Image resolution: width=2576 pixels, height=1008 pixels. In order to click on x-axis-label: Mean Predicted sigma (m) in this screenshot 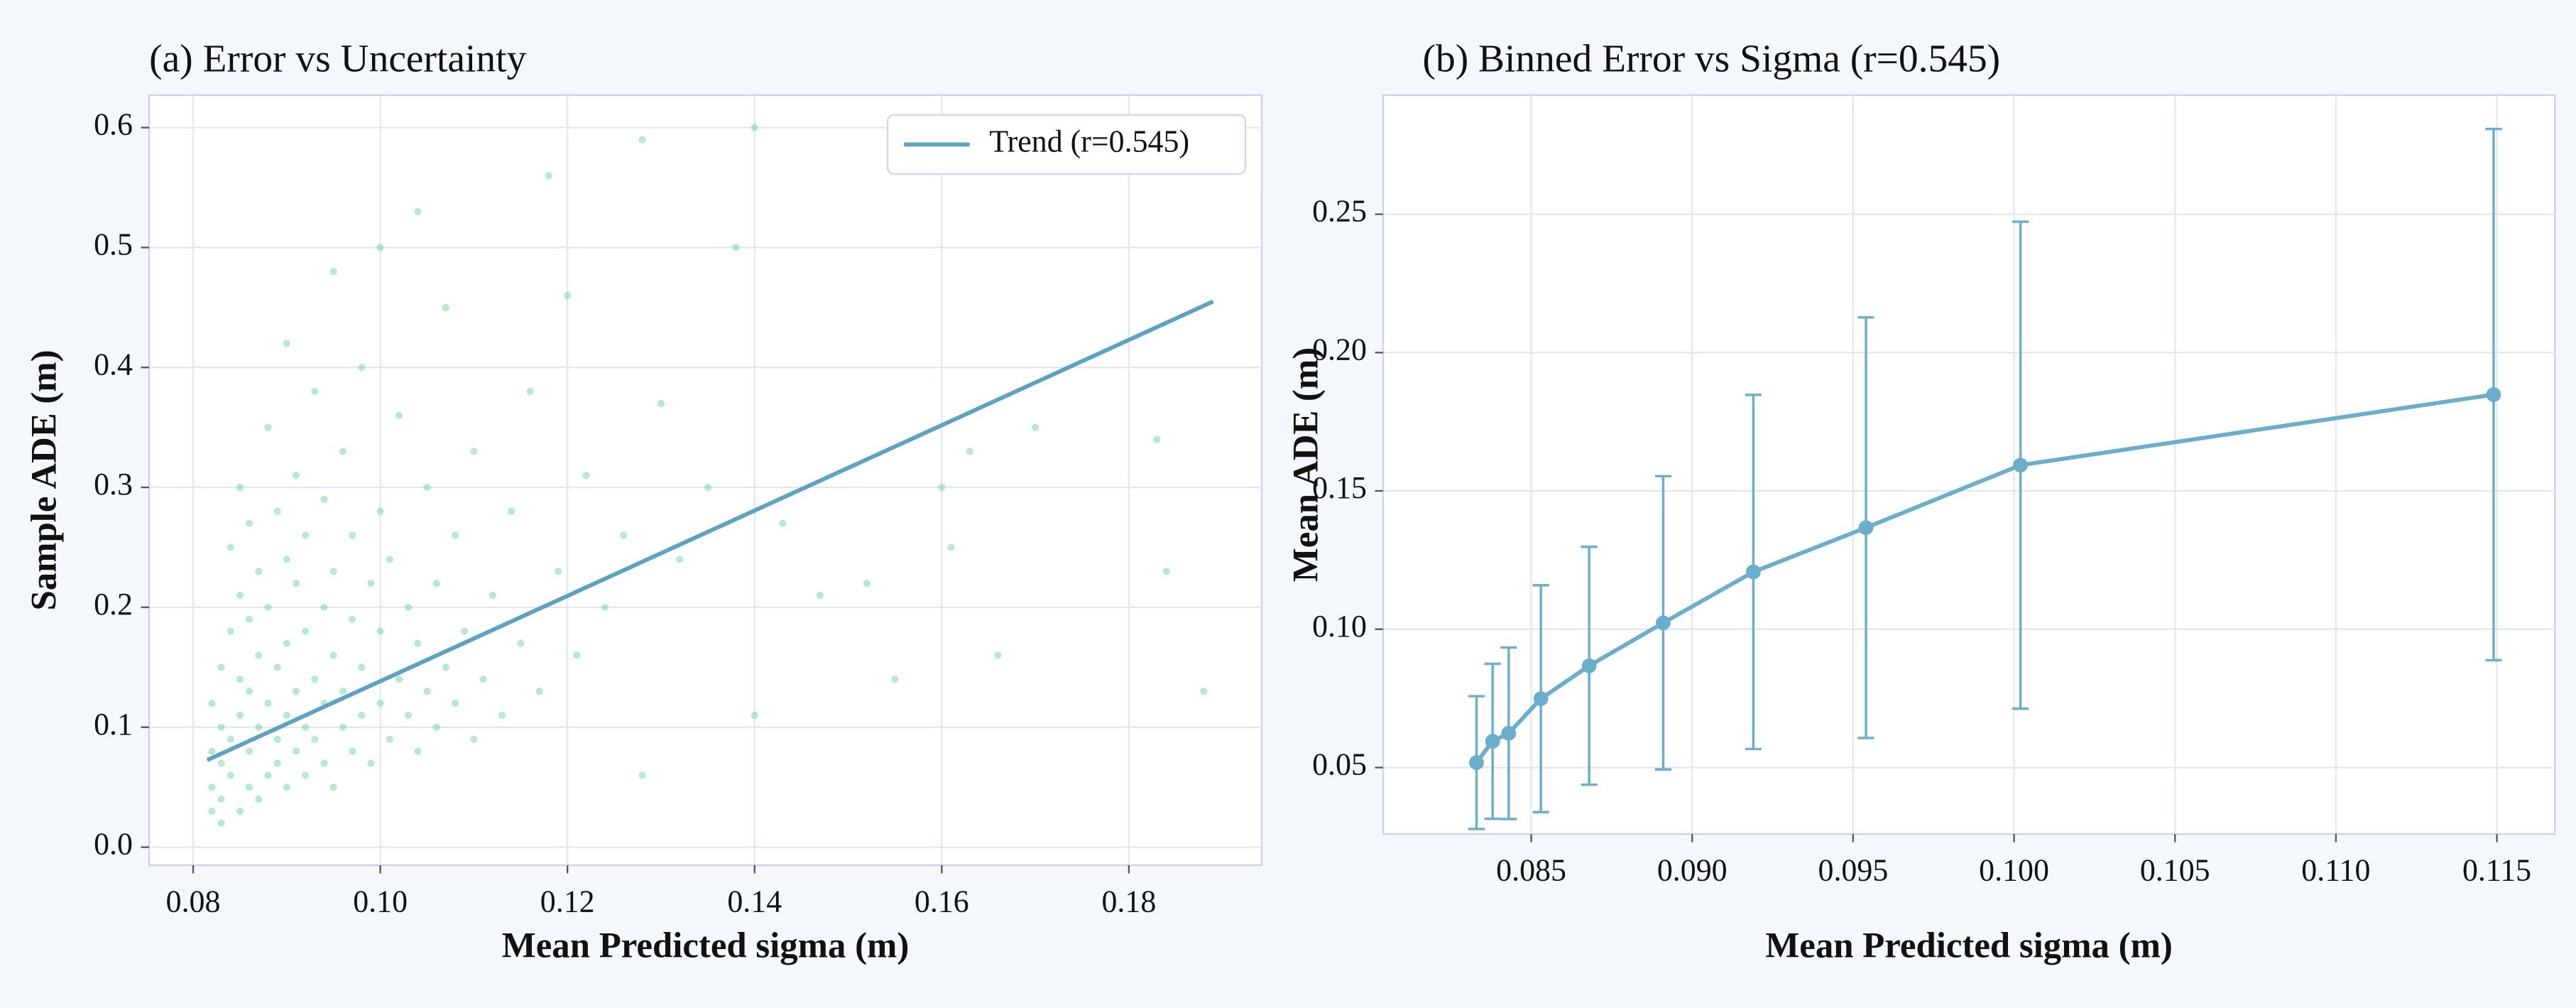, I will do `click(706, 945)`.